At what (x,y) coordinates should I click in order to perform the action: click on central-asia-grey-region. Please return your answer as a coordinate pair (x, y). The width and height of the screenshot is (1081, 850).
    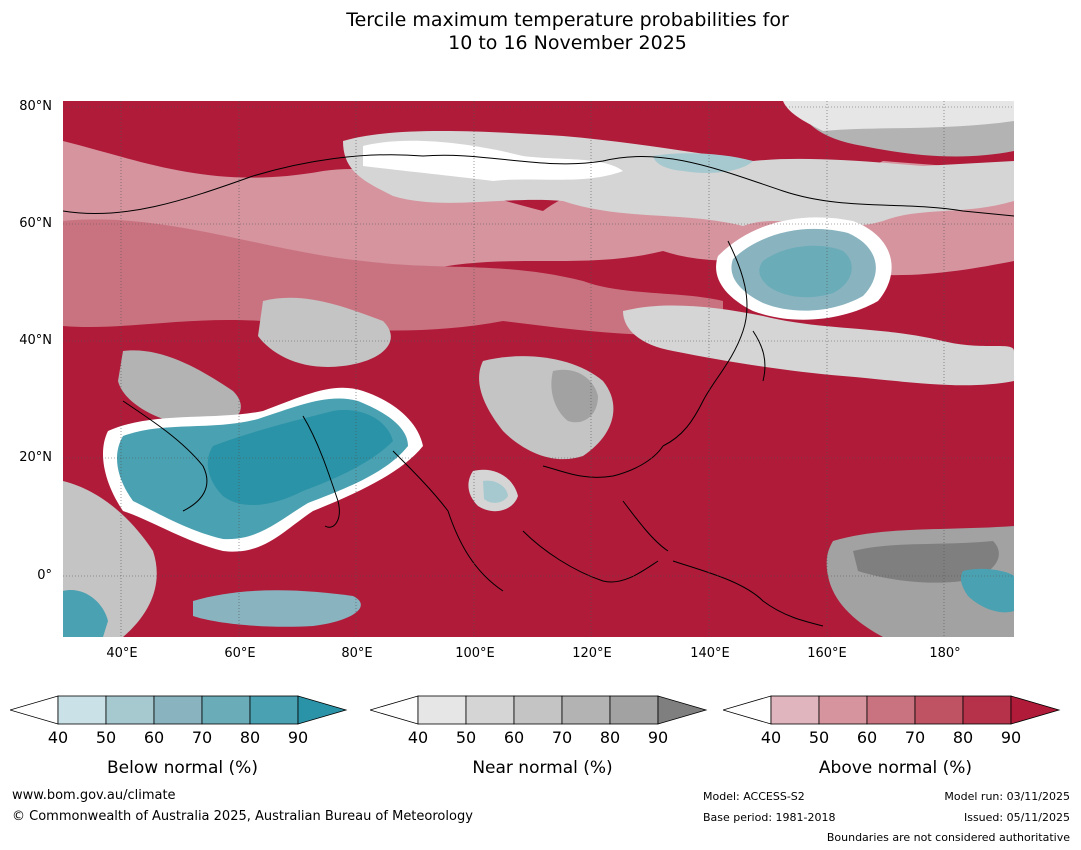
    Looking at the image, I should click on (324, 332).